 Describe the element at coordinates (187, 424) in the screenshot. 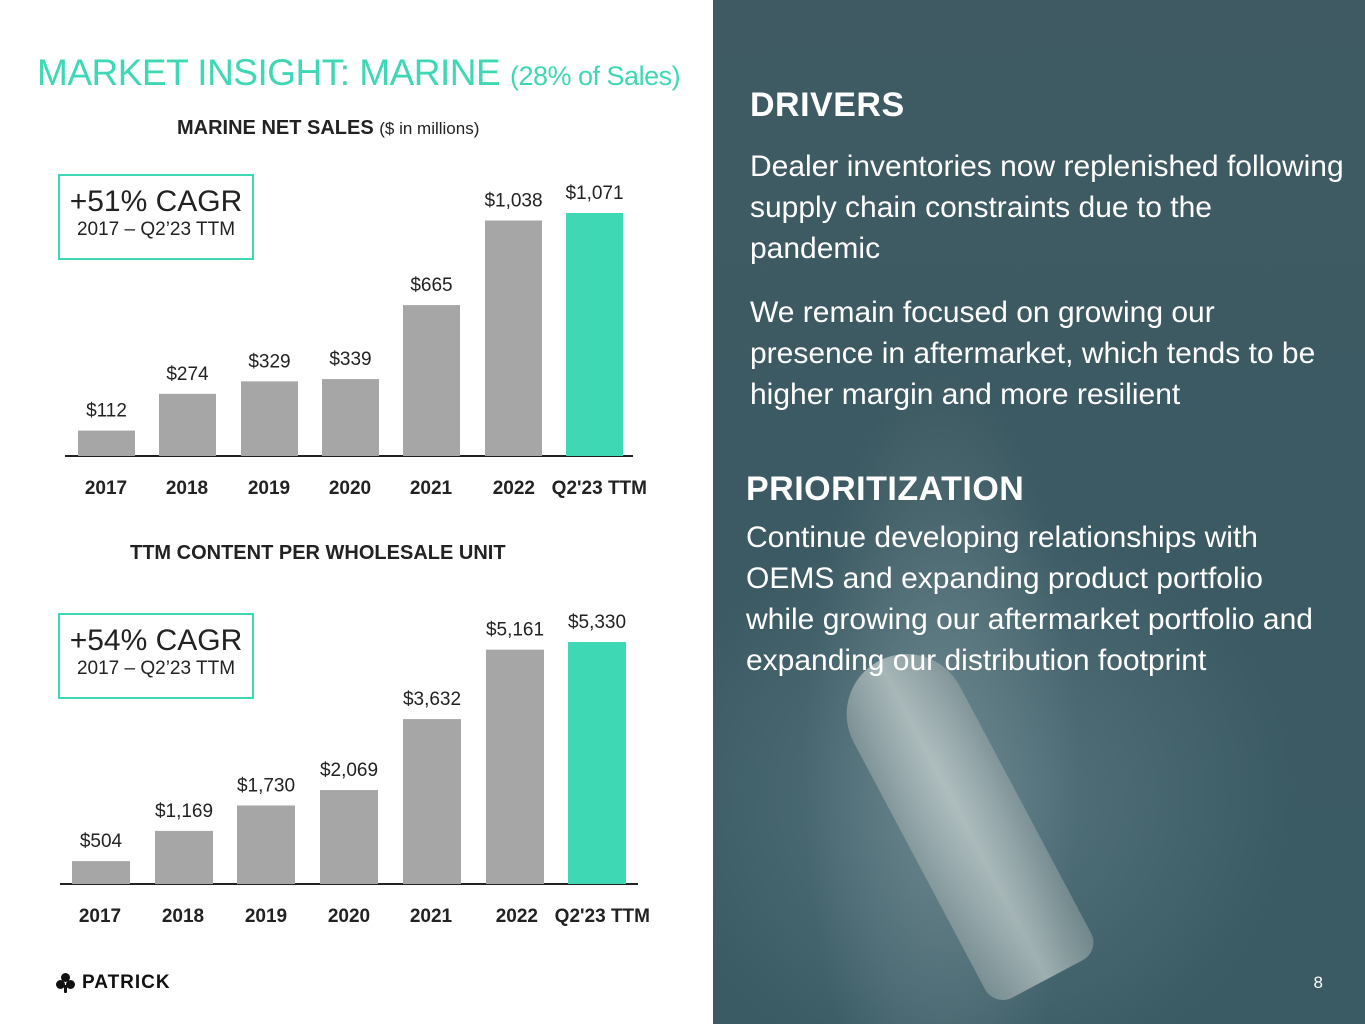

I see `chart-1-bar-2018` at that location.